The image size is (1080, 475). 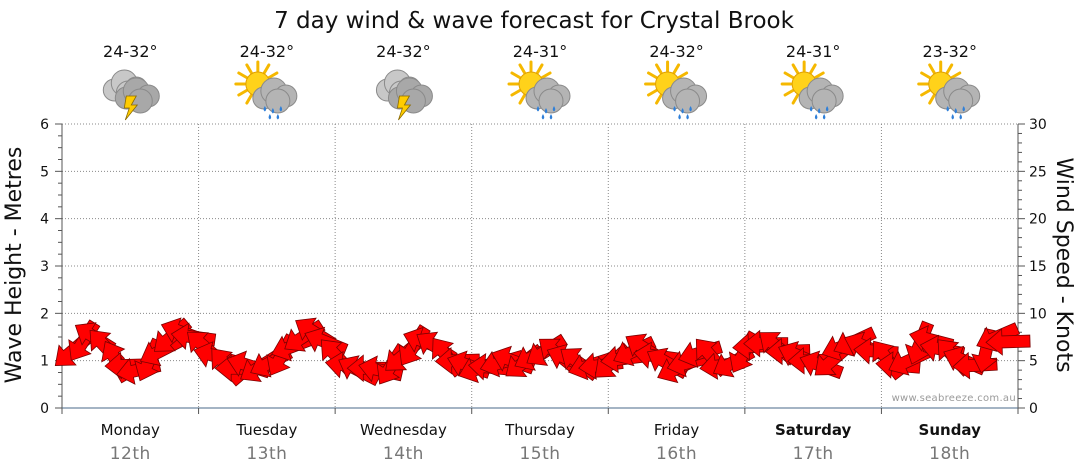 What do you see at coordinates (130, 430) in the screenshot?
I see `x-tick-label-day: Monday` at bounding box center [130, 430].